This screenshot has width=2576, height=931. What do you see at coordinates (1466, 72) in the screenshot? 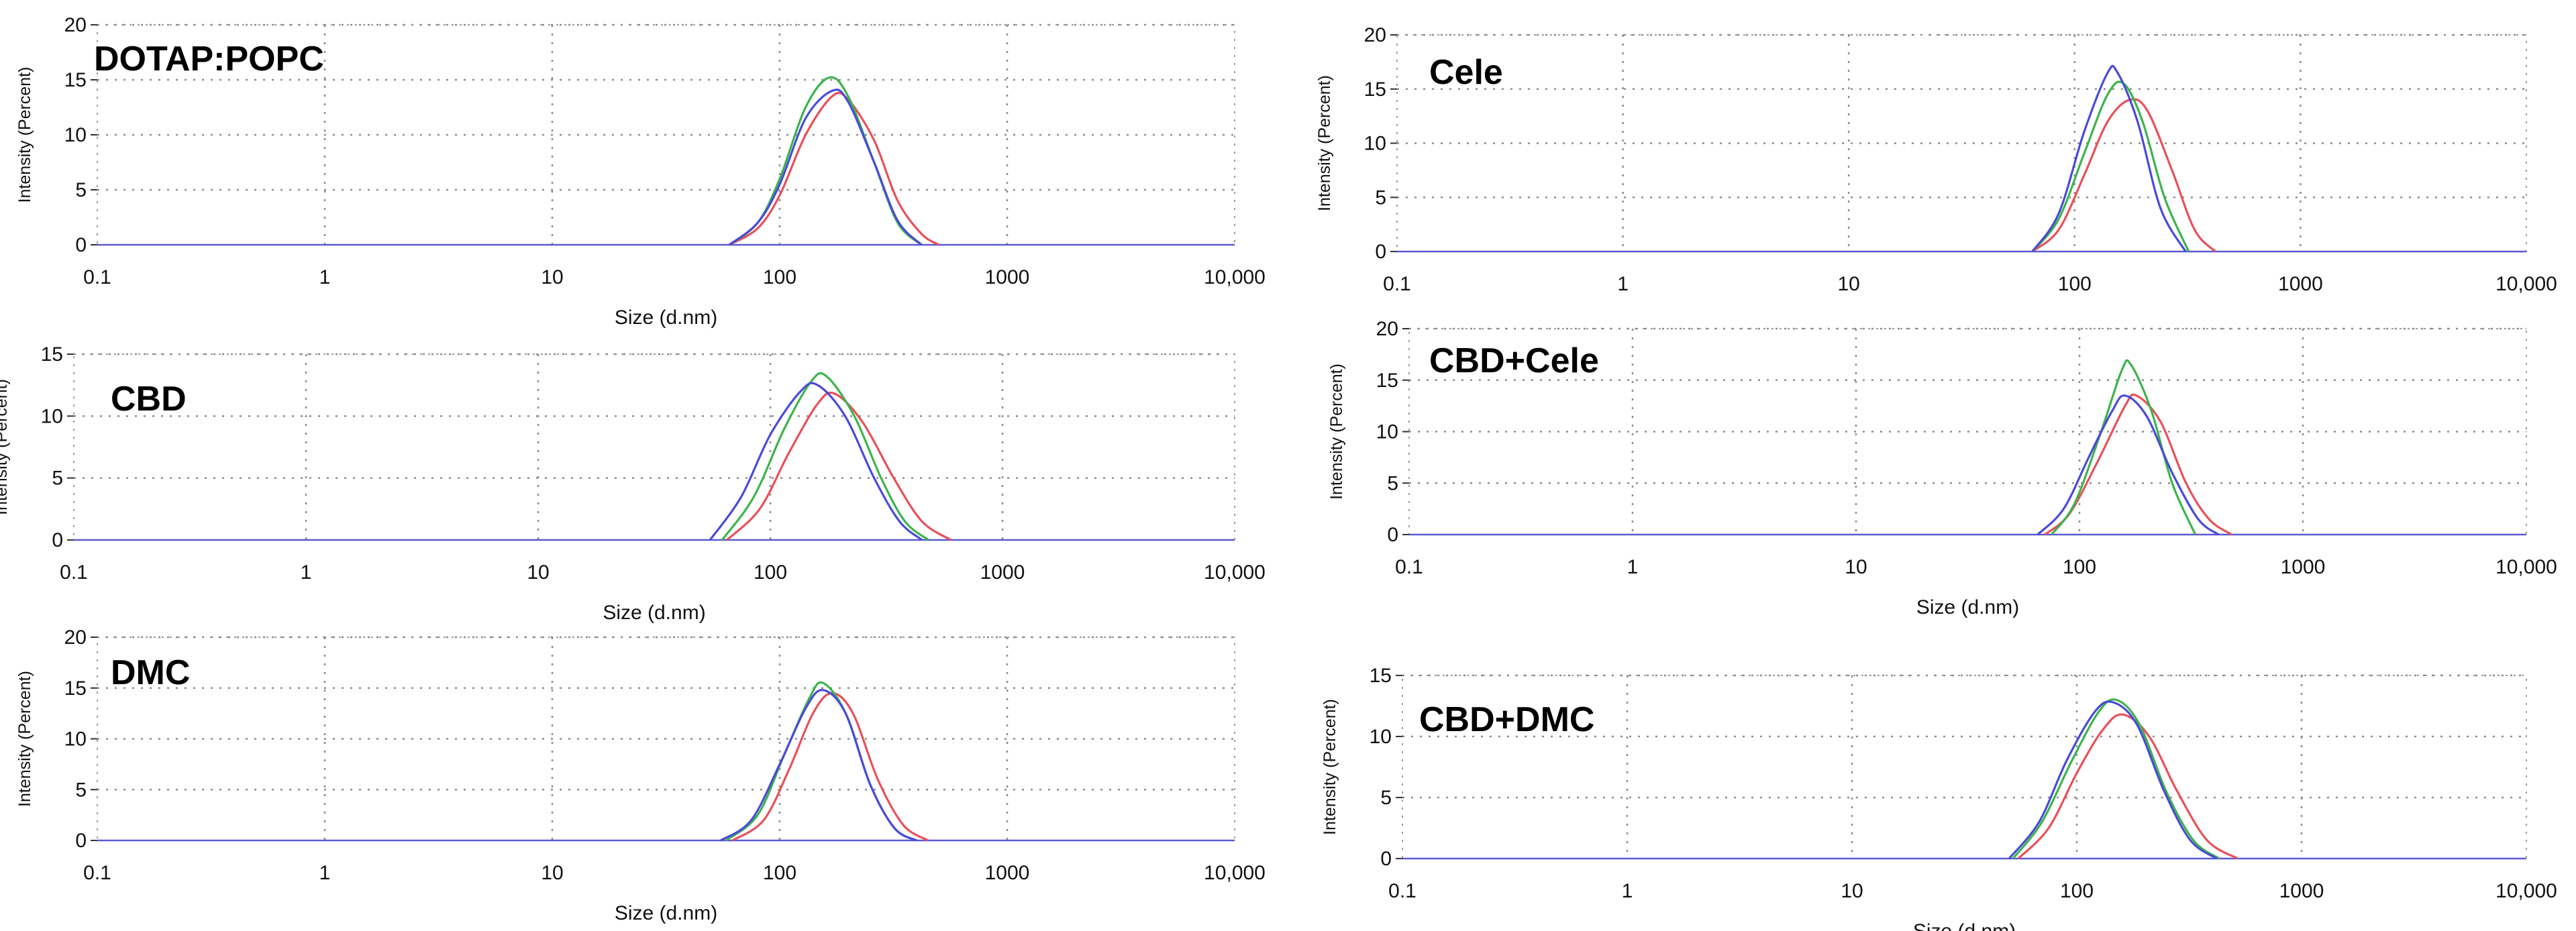
I see `panel-label: Cele` at bounding box center [1466, 72].